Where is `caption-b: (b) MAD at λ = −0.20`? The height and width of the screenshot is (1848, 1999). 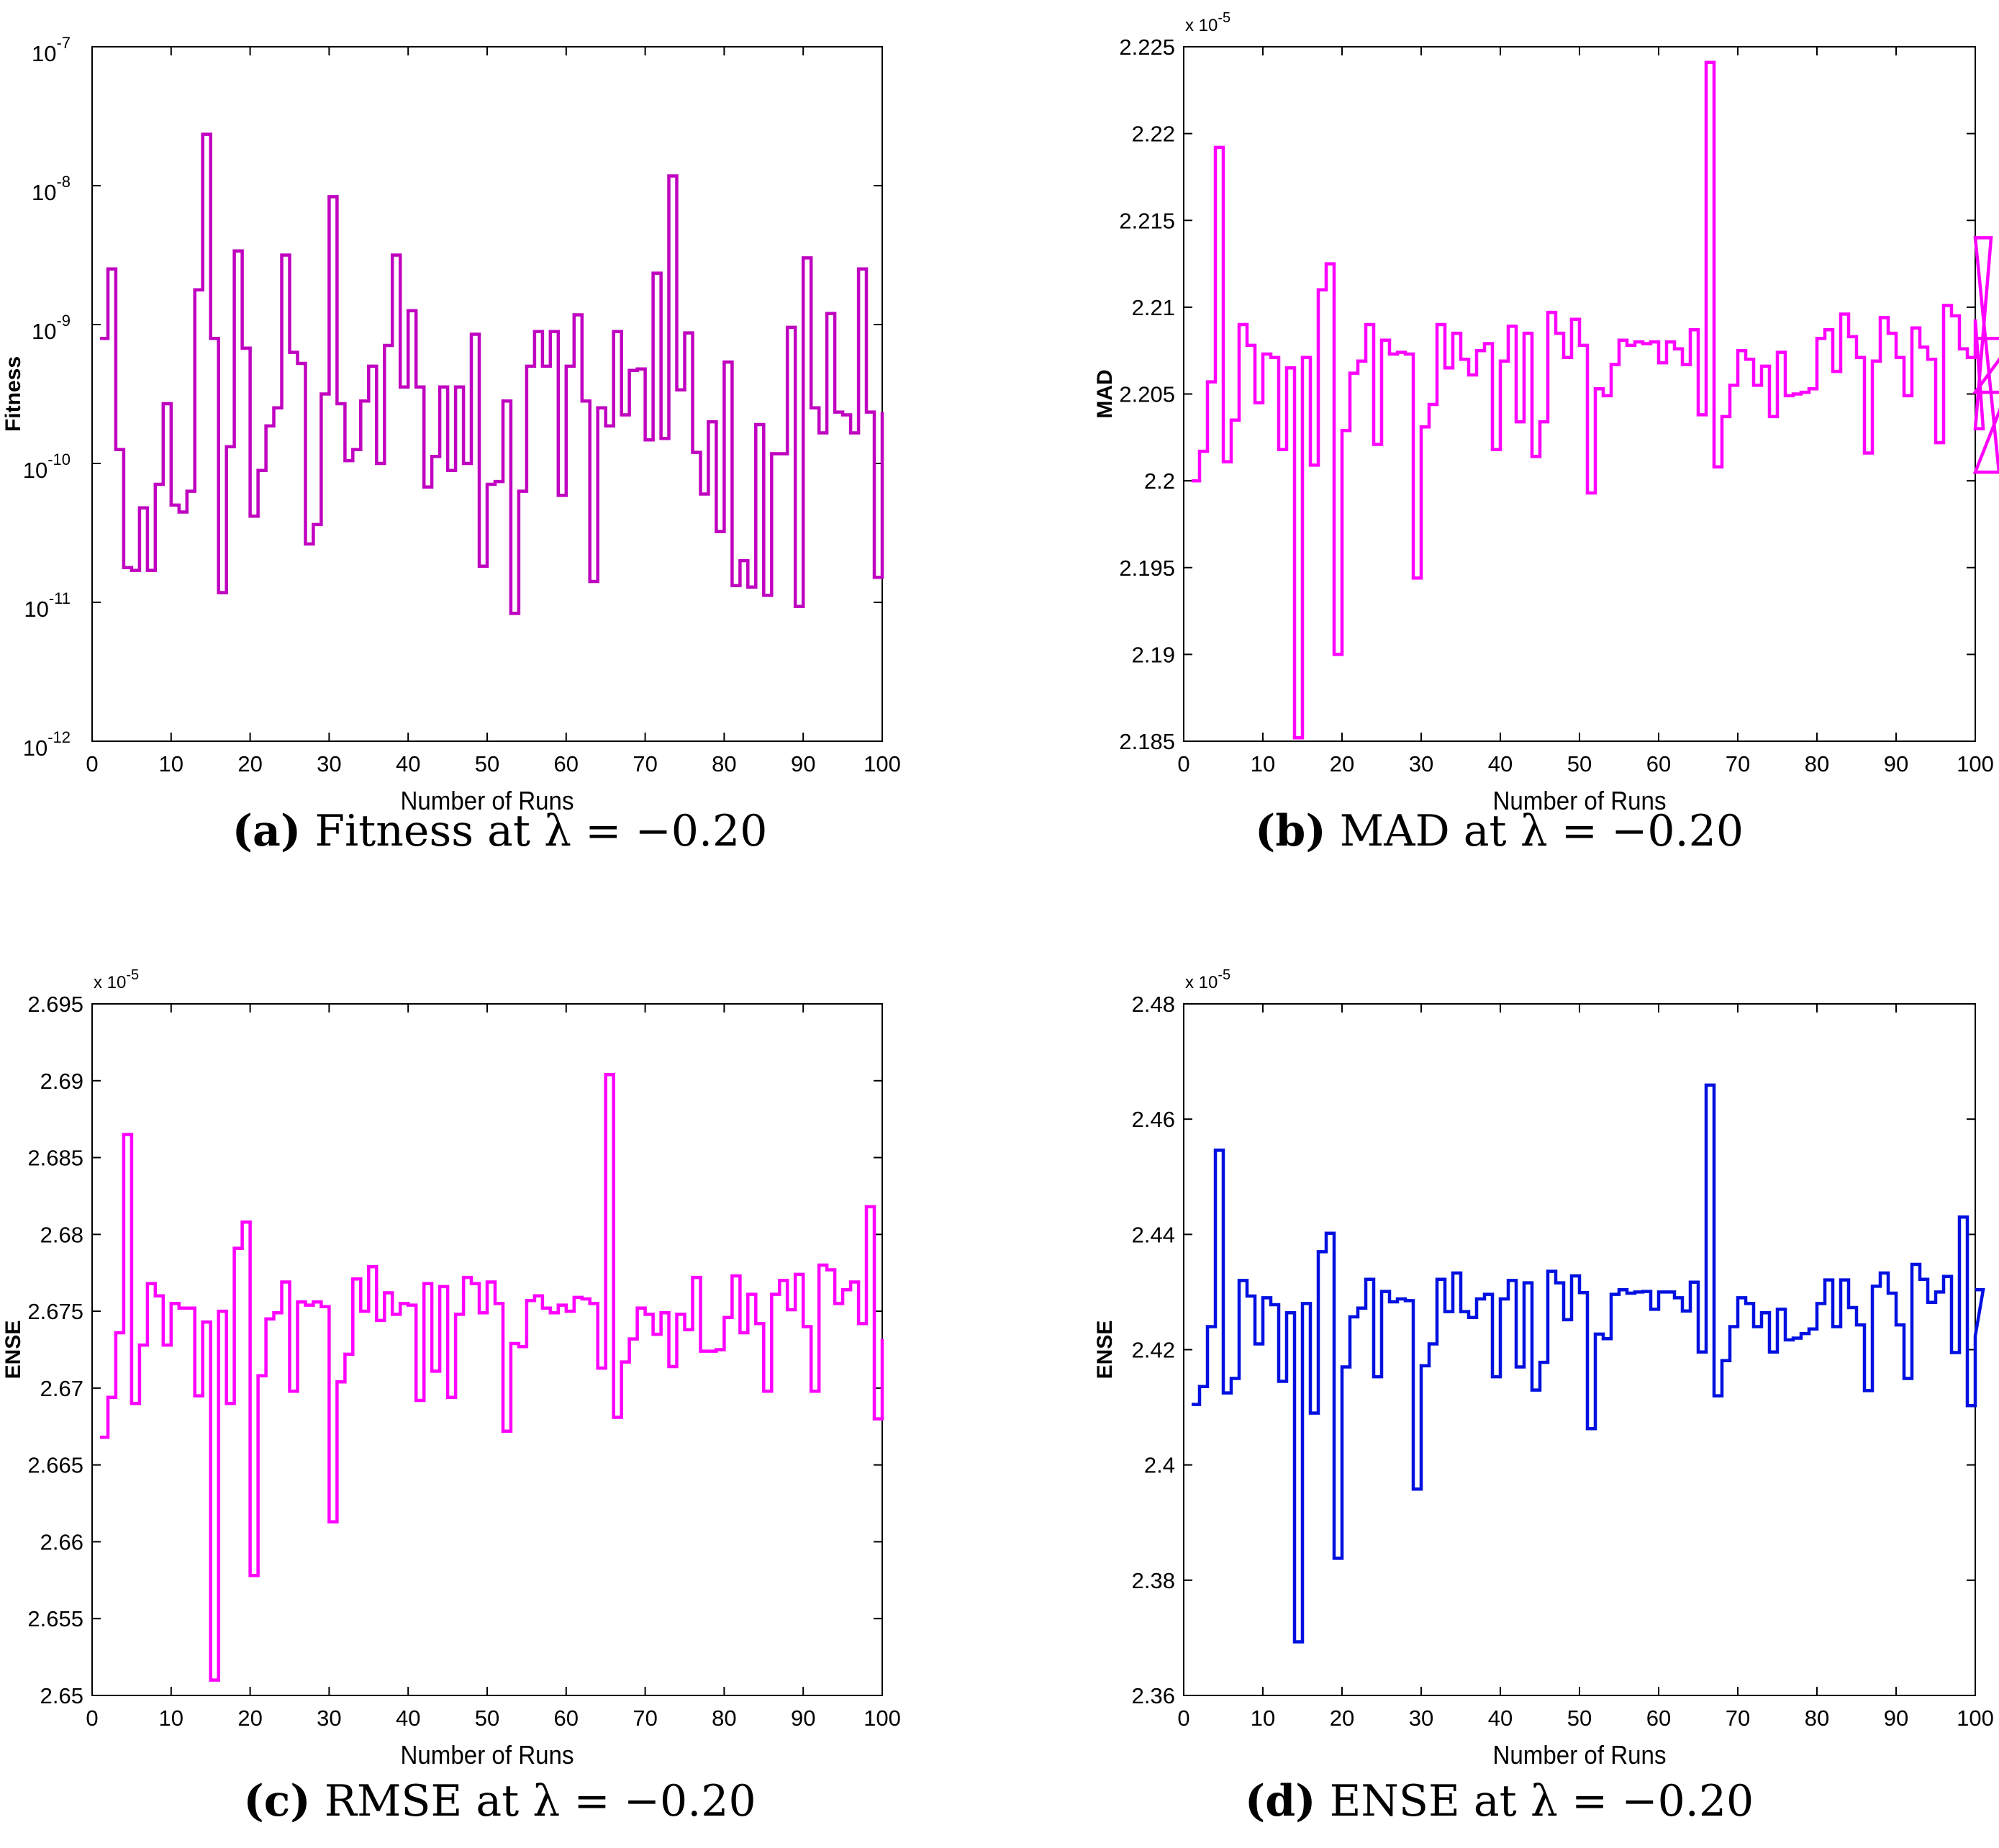 caption-b: (b) MAD at λ = −0.20 is located at coordinates (1499, 831).